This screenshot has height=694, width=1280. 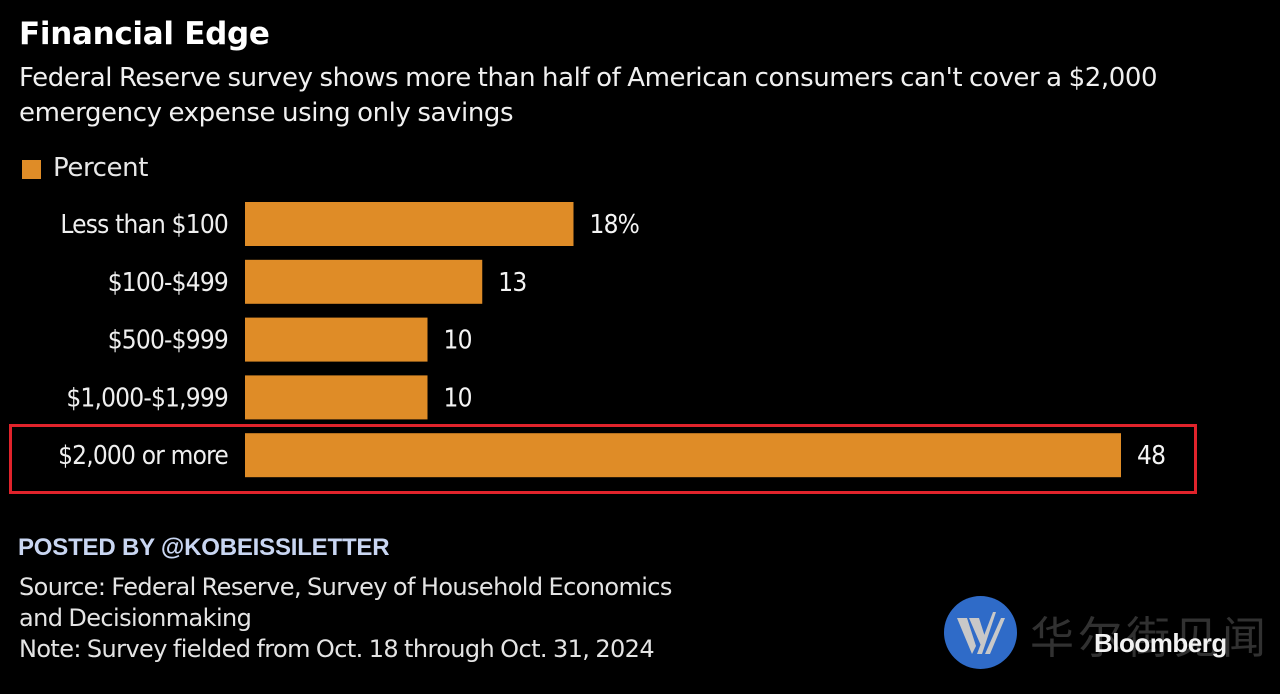 I want to click on watermark: 华尔街见闻 Bloomberg, so click(x=1105, y=632).